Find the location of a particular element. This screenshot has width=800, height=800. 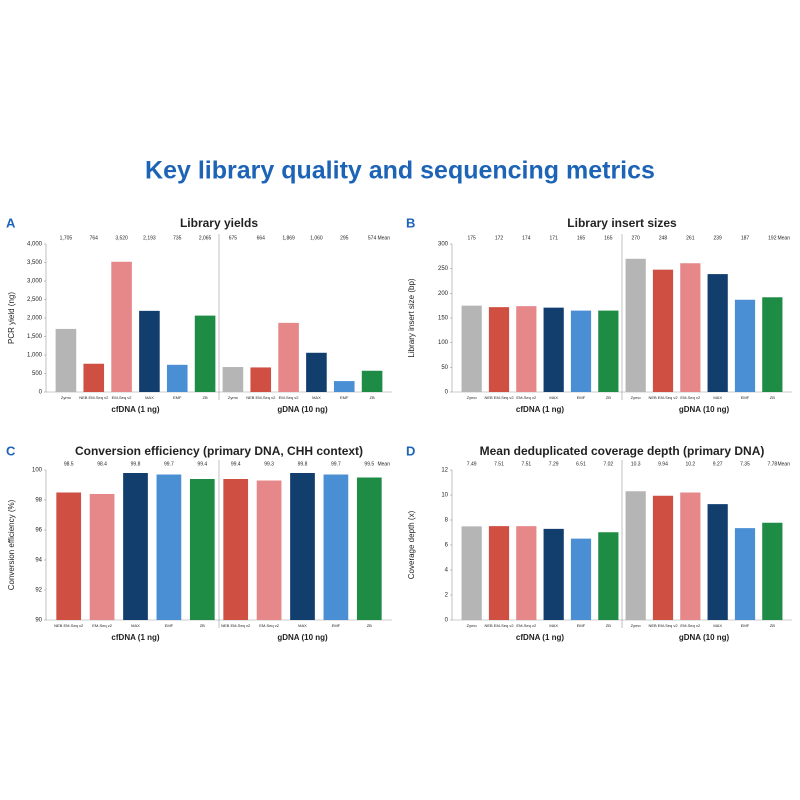

y-axis-label: Coverage depth (x) is located at coordinates (411, 544).